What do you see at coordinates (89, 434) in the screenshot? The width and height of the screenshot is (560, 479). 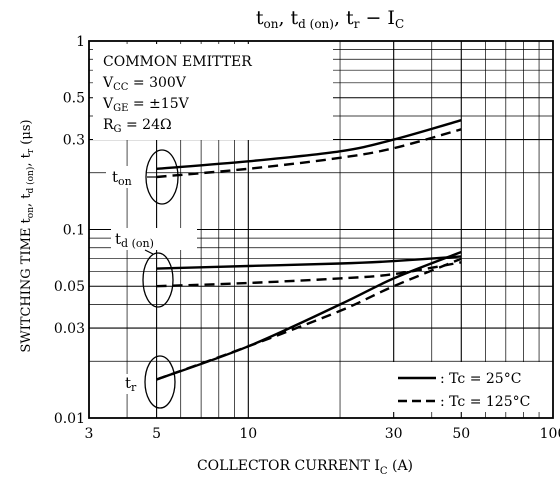 I see `x-tick-label: 3` at bounding box center [89, 434].